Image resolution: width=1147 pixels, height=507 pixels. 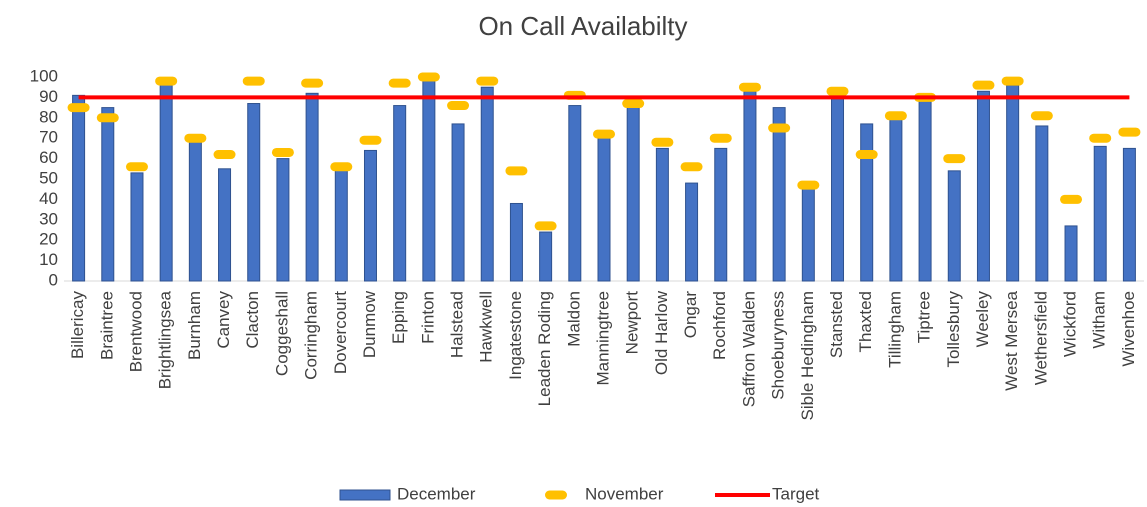 I want to click on y-tick-label: 10, so click(x=48, y=259).